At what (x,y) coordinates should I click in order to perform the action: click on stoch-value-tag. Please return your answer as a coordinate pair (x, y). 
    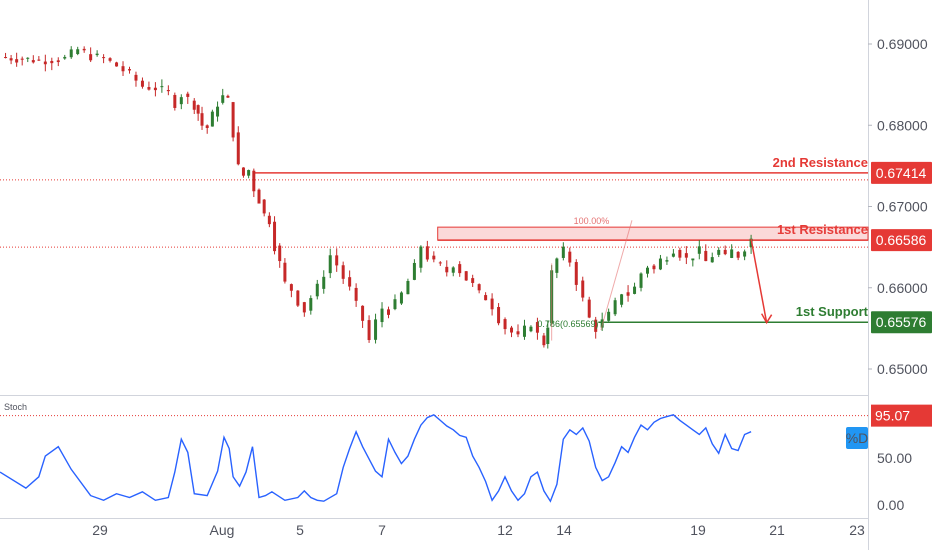
    Looking at the image, I should click on (901, 415).